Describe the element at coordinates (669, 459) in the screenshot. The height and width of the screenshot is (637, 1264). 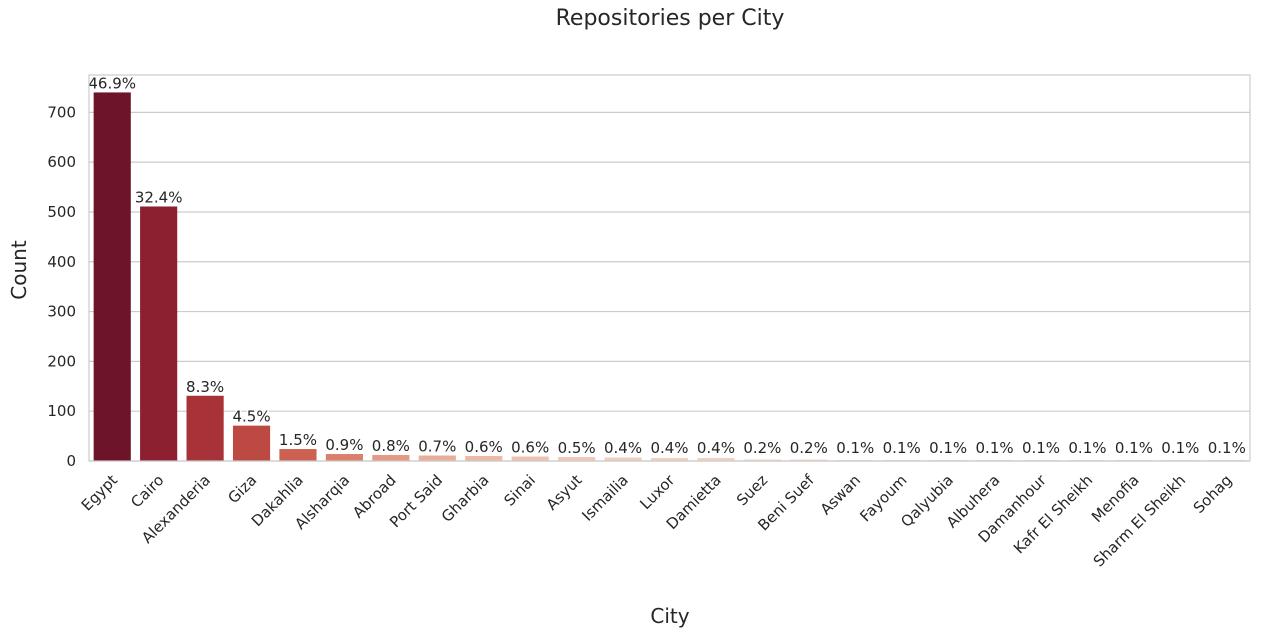
I see `bar-luxor` at that location.